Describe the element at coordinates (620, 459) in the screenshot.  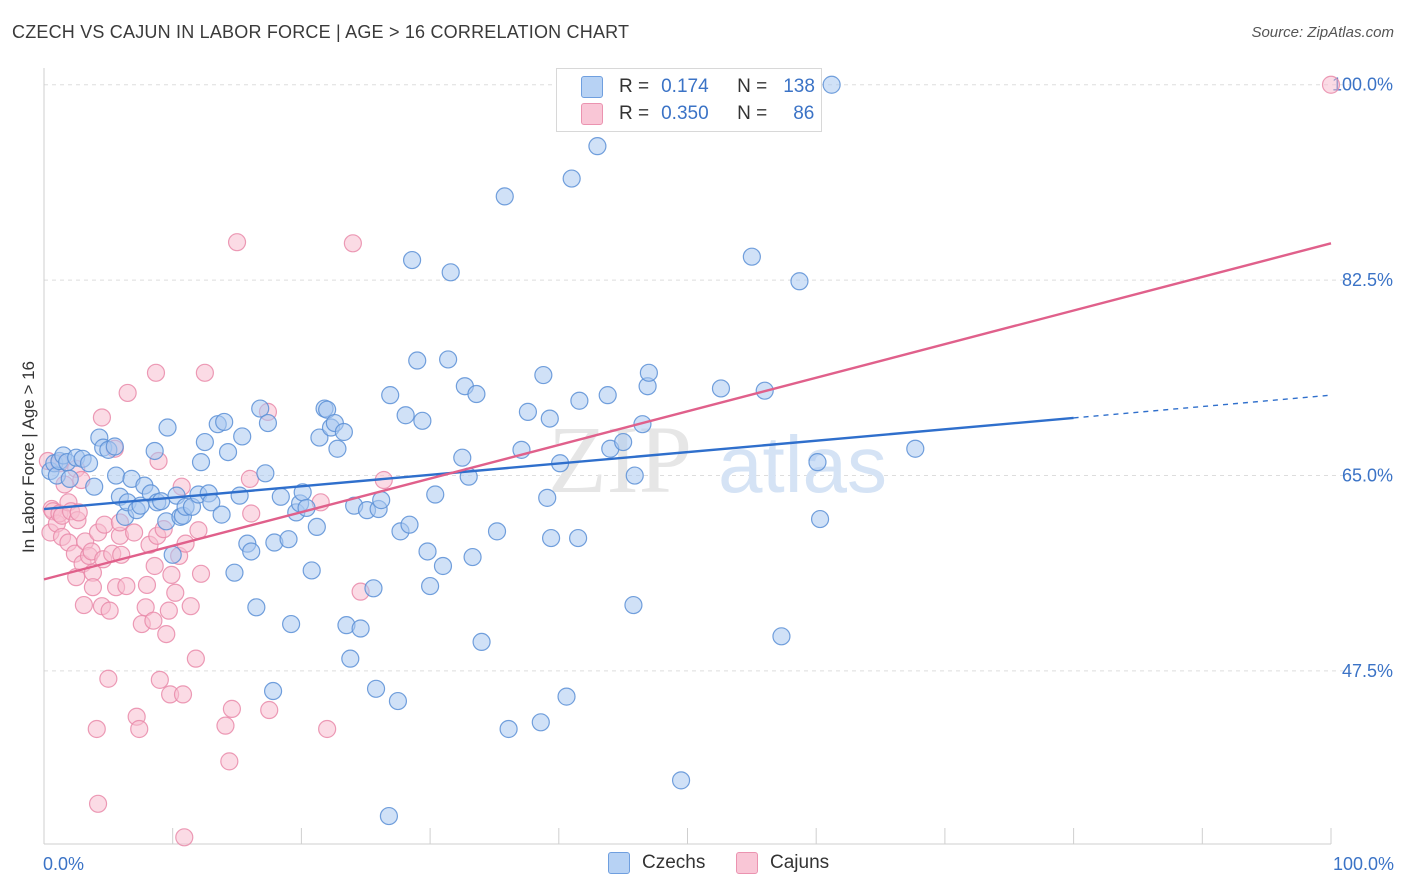
I see `watermark-zip: ZIP` at that location.